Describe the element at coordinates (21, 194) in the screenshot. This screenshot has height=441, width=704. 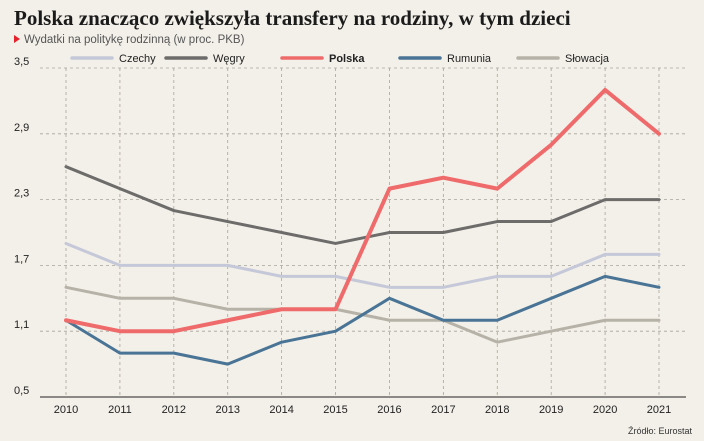
I see `y-tick-label: 2,3` at that location.